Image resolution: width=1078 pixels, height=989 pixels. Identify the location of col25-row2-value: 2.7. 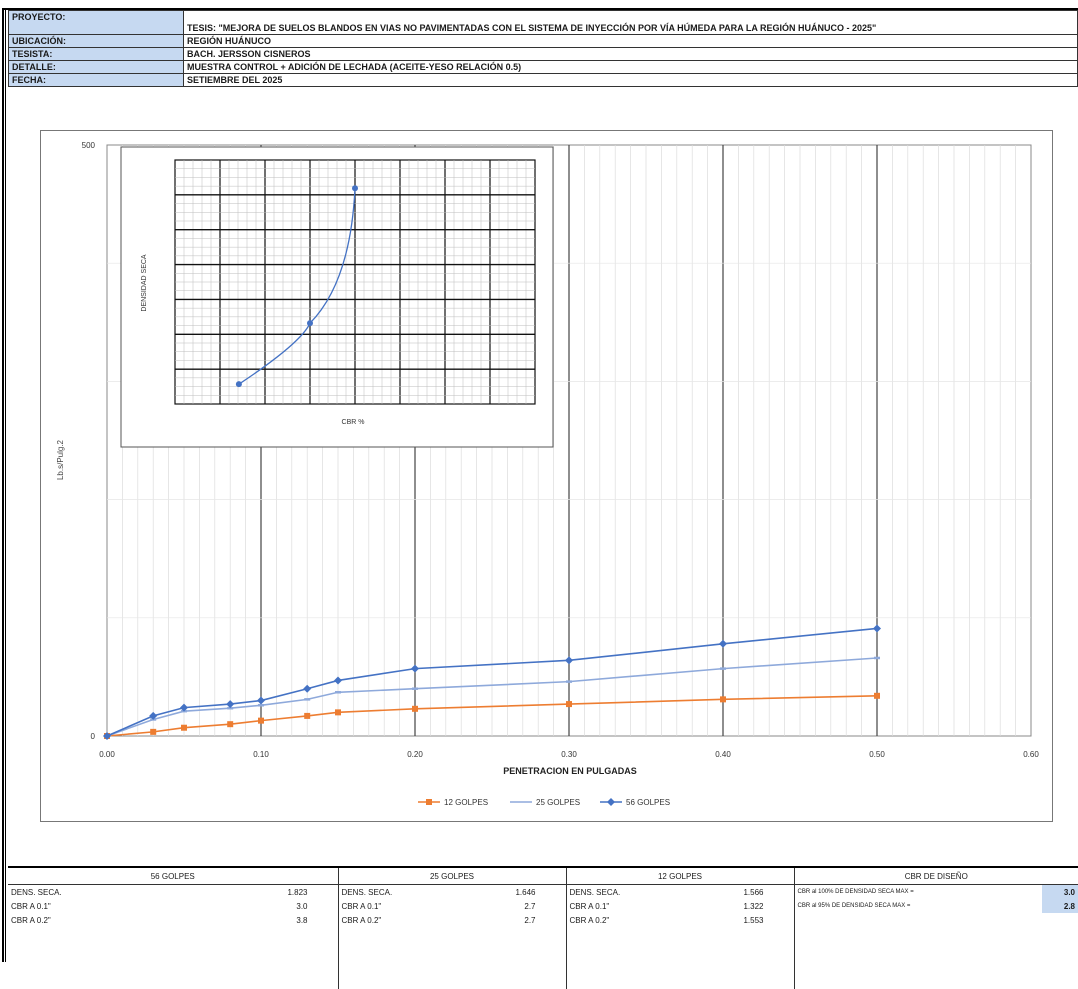
(517, 920).